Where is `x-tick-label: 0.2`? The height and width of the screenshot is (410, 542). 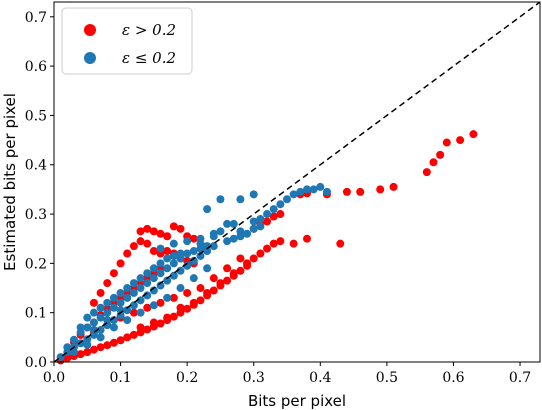 x-tick-label: 0.2 is located at coordinates (187, 378).